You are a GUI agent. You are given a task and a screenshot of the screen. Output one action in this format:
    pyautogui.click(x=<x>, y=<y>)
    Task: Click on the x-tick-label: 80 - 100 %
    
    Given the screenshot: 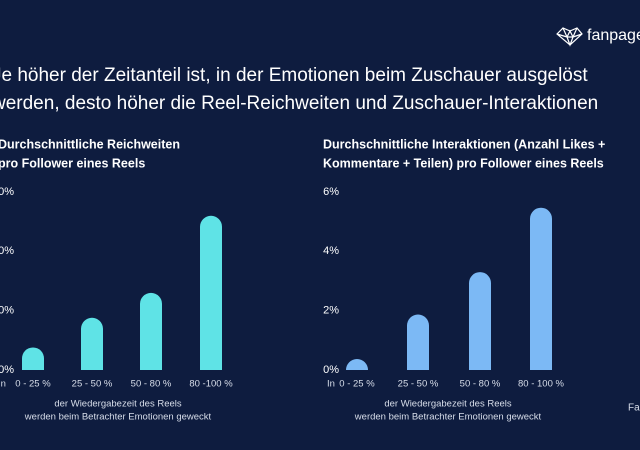 What is the action you would take?
    pyautogui.click(x=541, y=384)
    